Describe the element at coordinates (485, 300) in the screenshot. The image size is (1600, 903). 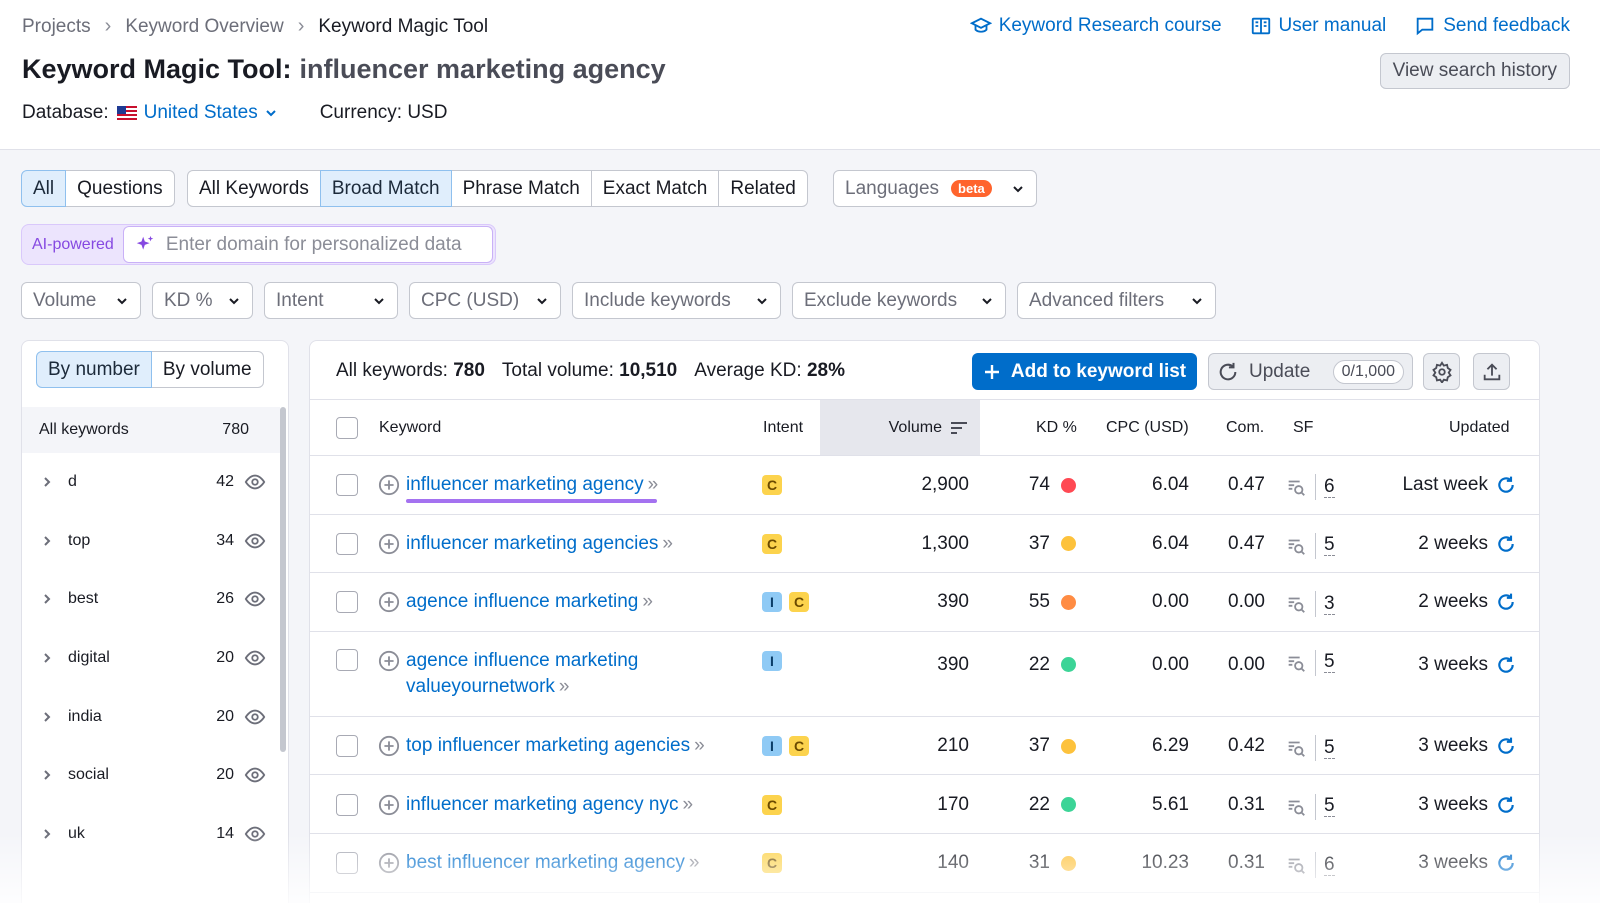
I see `cpc-filter: CPC (USD)` at that location.